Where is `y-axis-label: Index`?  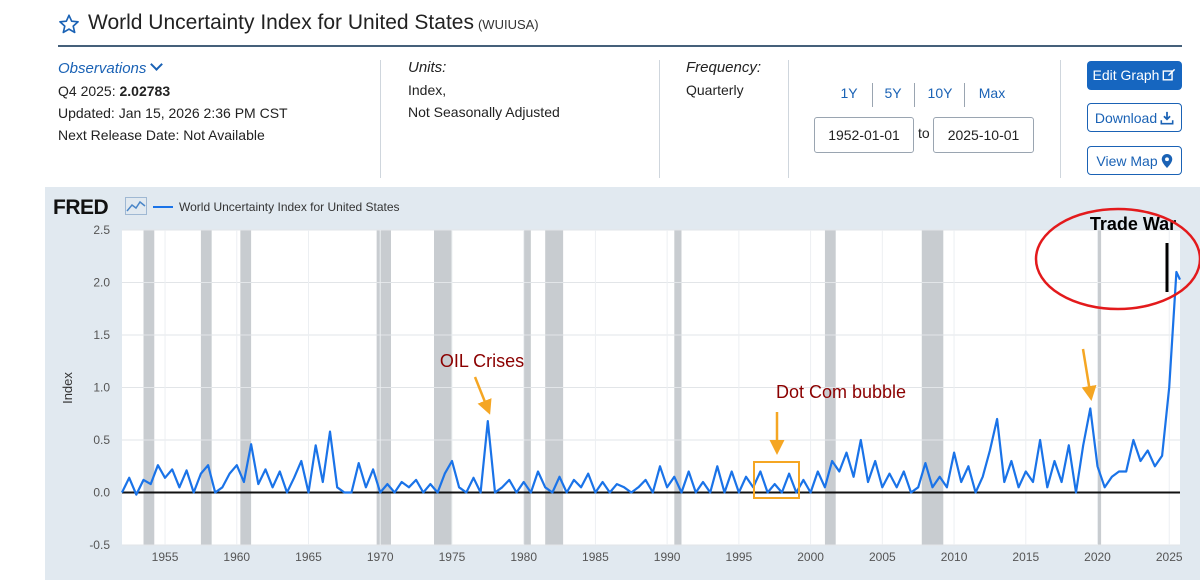 y-axis-label: Index is located at coordinates (67, 388).